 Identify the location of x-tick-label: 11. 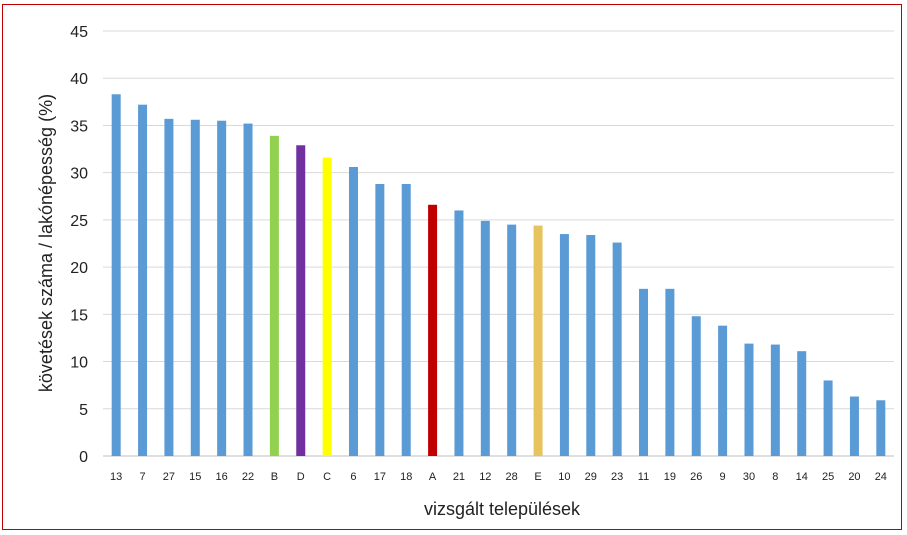
(643, 477).